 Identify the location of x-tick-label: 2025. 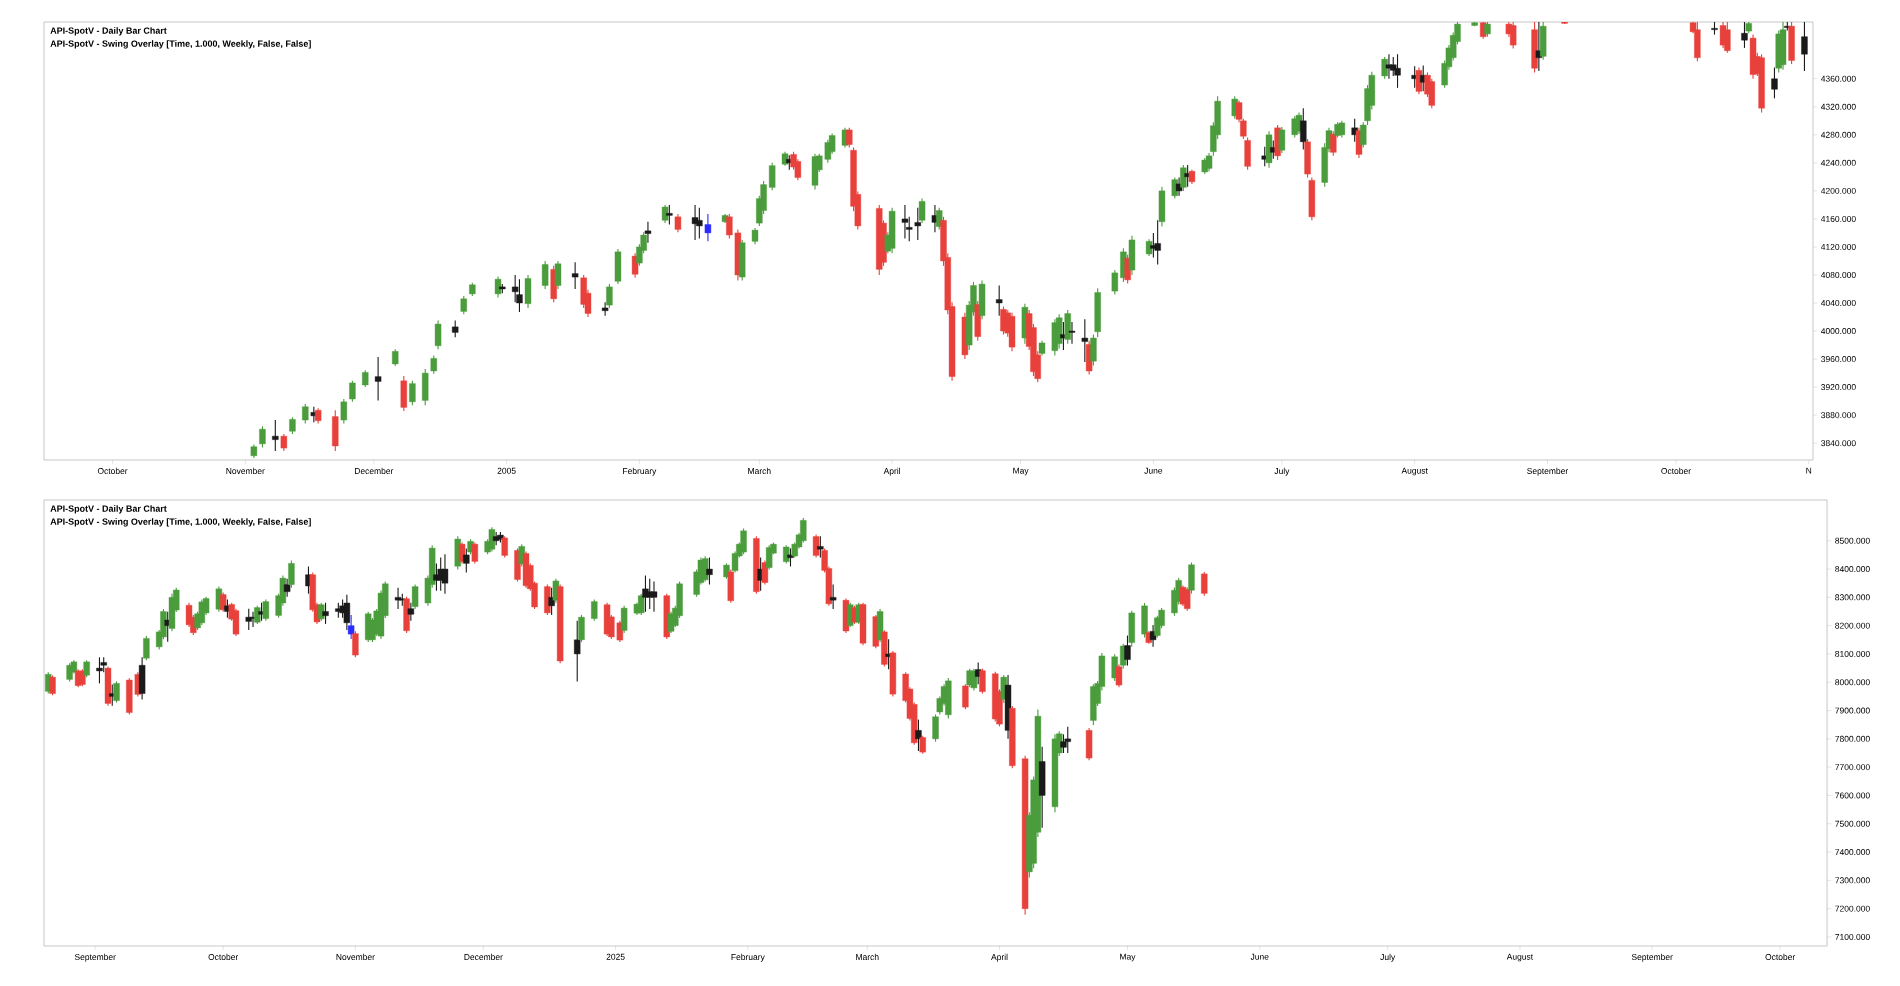
(615, 956).